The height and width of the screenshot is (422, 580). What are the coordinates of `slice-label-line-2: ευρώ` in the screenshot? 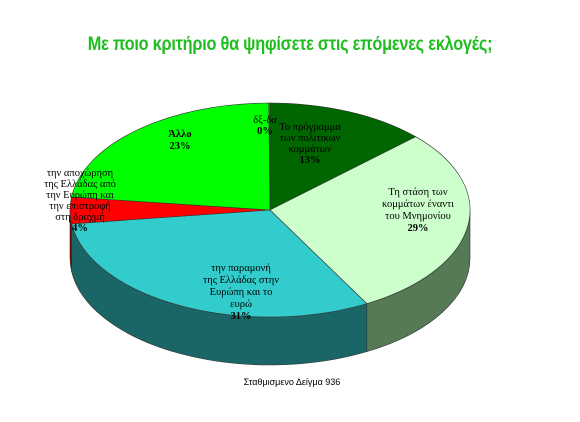 It's located at (241, 304).